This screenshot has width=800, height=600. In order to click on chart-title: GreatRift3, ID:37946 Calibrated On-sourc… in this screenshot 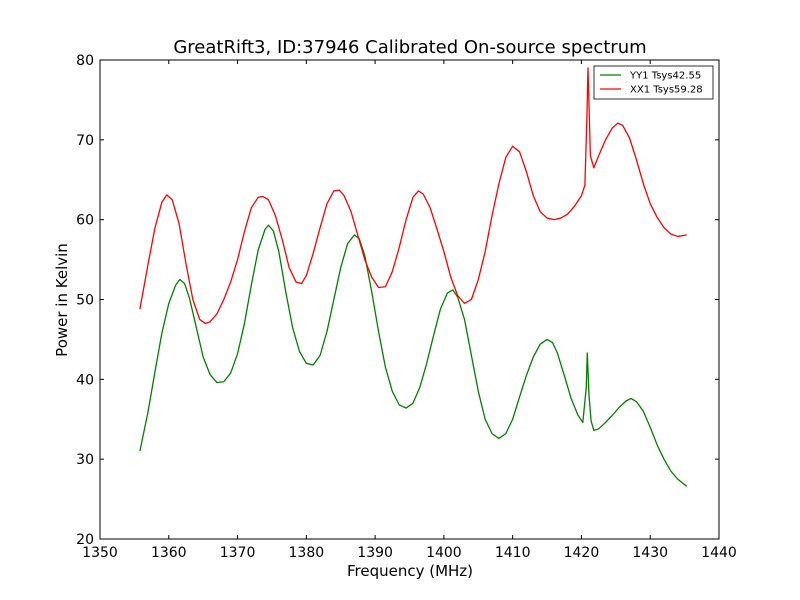, I will do `click(409, 47)`.